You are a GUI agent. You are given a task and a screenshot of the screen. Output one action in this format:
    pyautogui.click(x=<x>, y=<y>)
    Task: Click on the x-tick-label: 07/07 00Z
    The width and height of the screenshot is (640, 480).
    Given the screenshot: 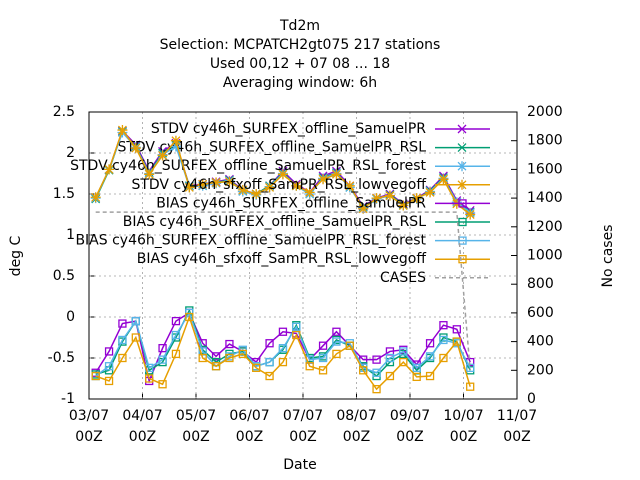 What is the action you would take?
    pyautogui.click(x=303, y=426)
    